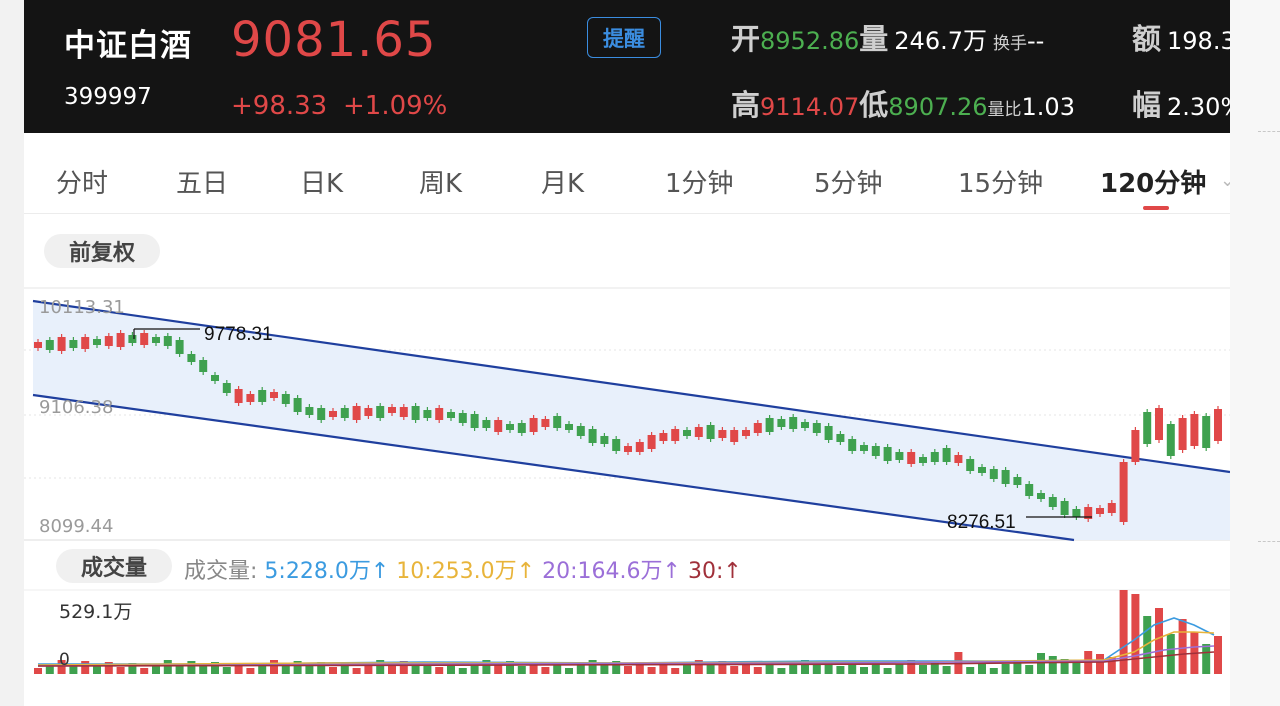 The width and height of the screenshot is (1280, 706). What do you see at coordinates (624, 37) in the screenshot?
I see `remind-button: 提醒` at bounding box center [624, 37].